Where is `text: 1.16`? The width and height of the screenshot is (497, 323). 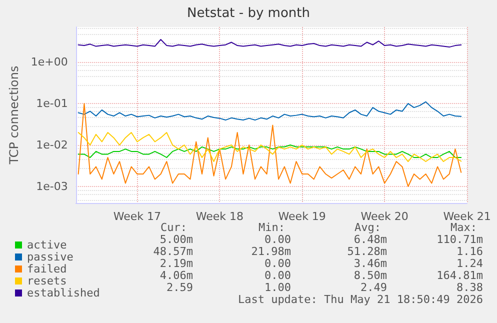
text: 1.16 is located at coordinates (469, 251).